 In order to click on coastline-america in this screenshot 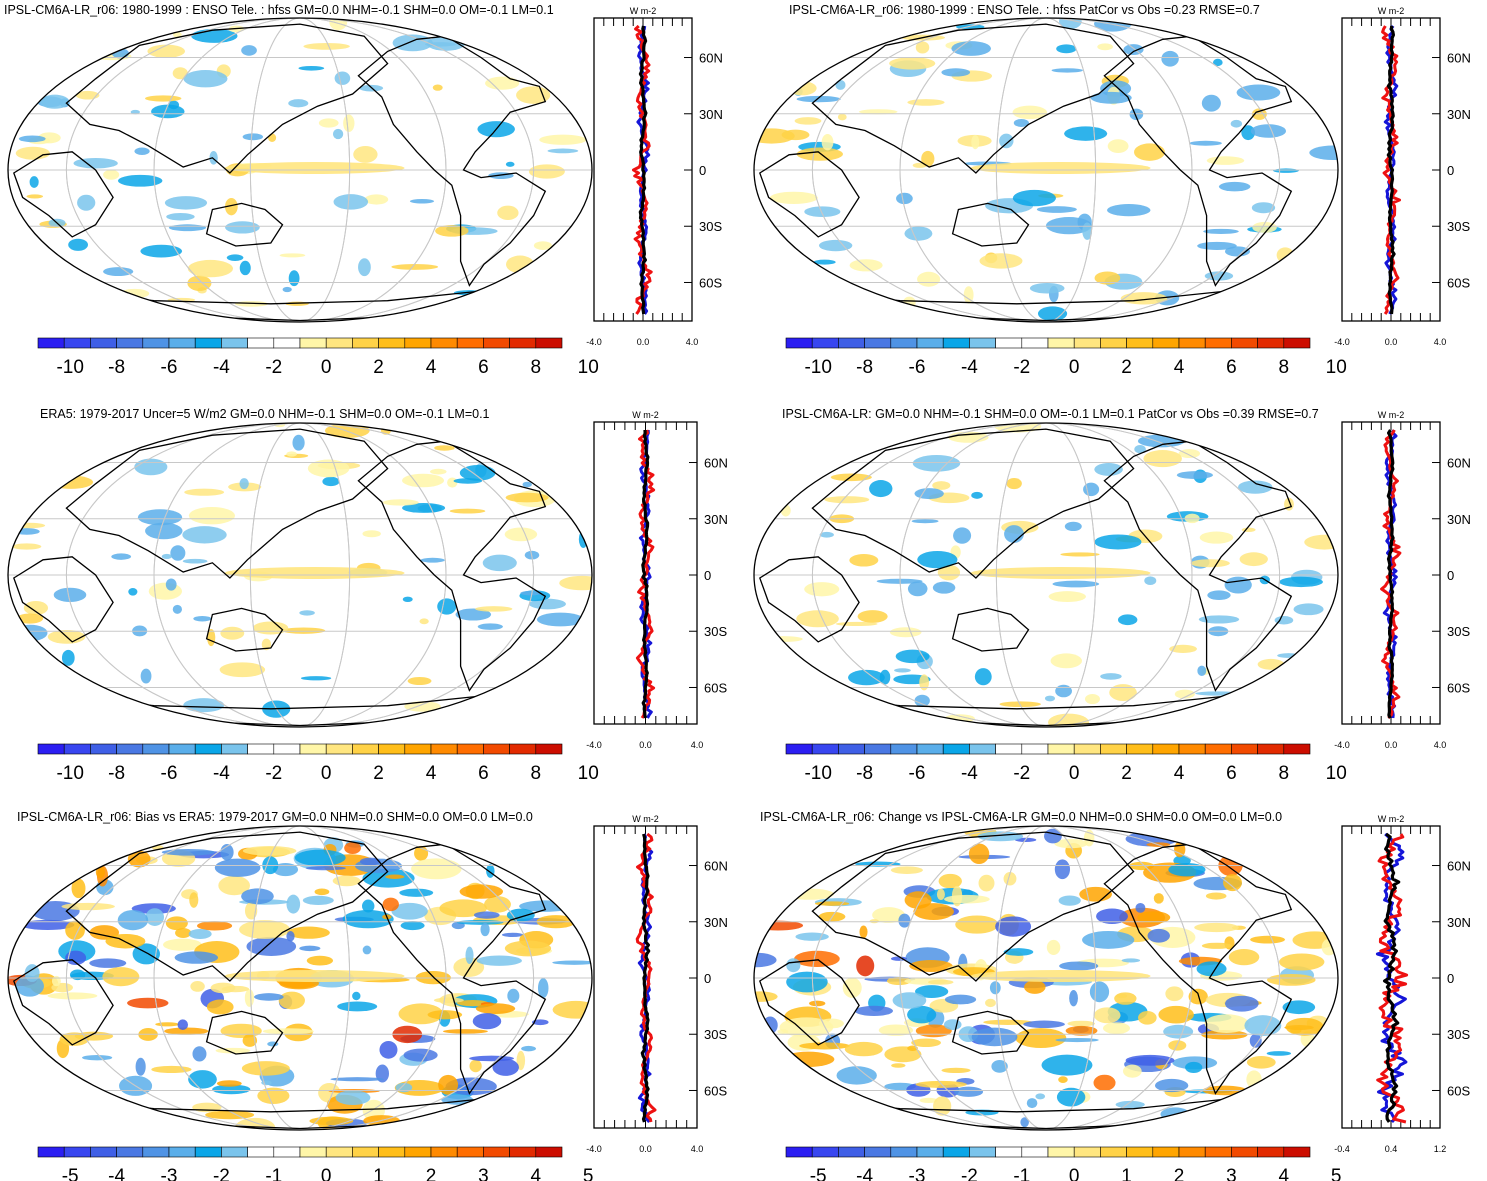, I will do `click(452, 161)`.